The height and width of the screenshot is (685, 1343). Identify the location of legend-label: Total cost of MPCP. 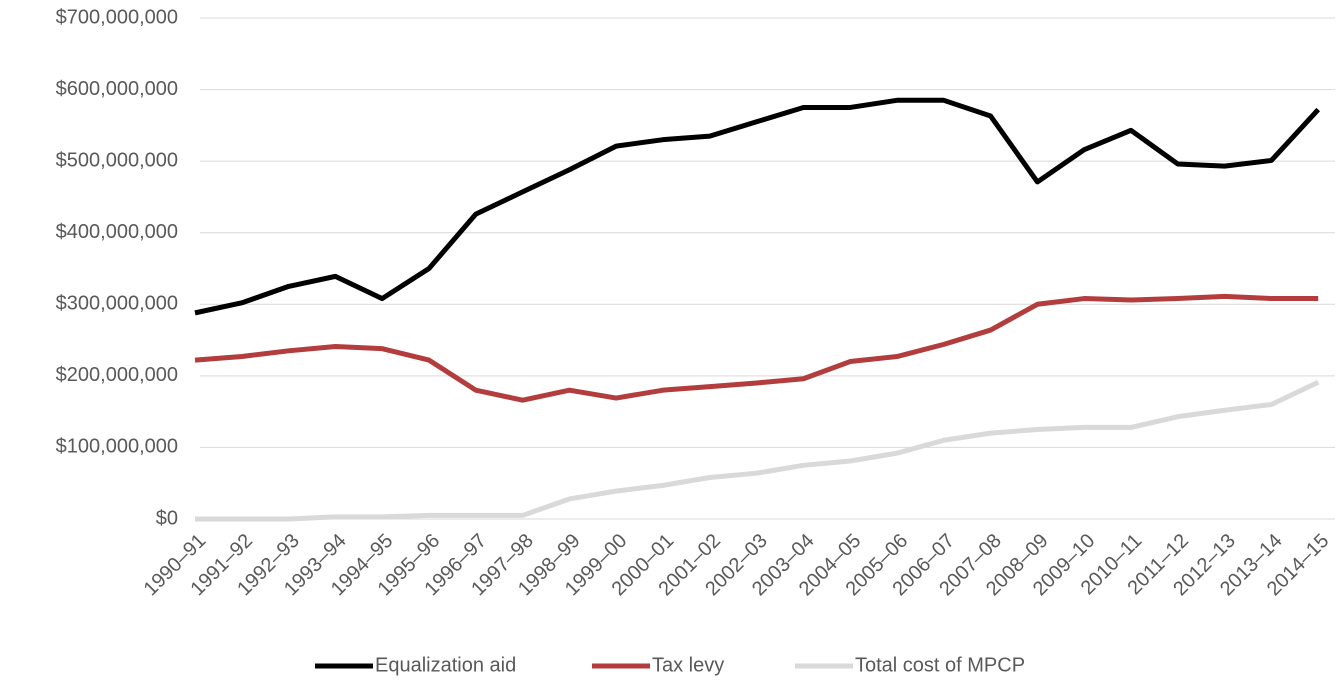
(940, 665).